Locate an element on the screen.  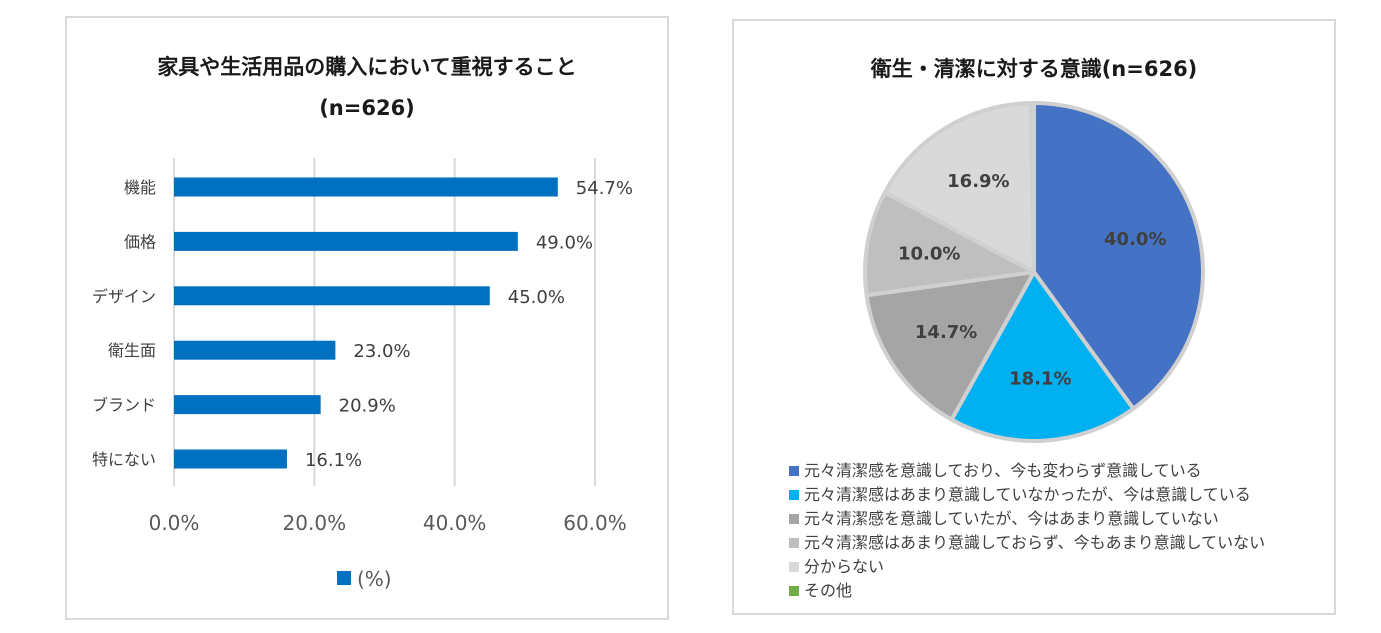
category-label: 機能 is located at coordinates (140, 187).